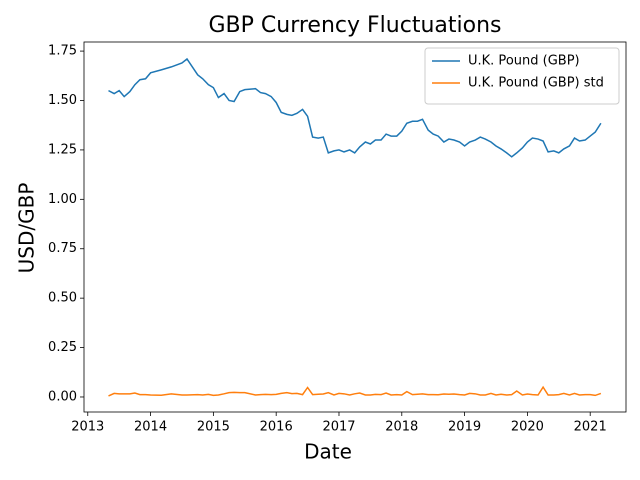 The image size is (640, 480). What do you see at coordinates (328, 452) in the screenshot?
I see `x-axis-label: Date` at bounding box center [328, 452].